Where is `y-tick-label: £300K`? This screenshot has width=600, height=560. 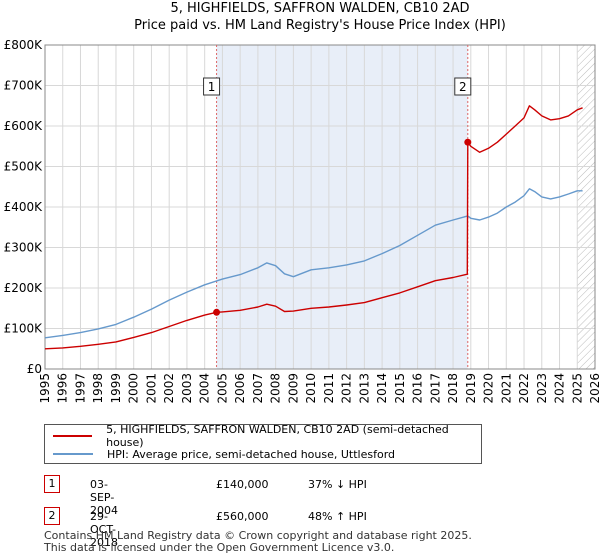 y-tick-label: £300K is located at coordinates (24, 248).